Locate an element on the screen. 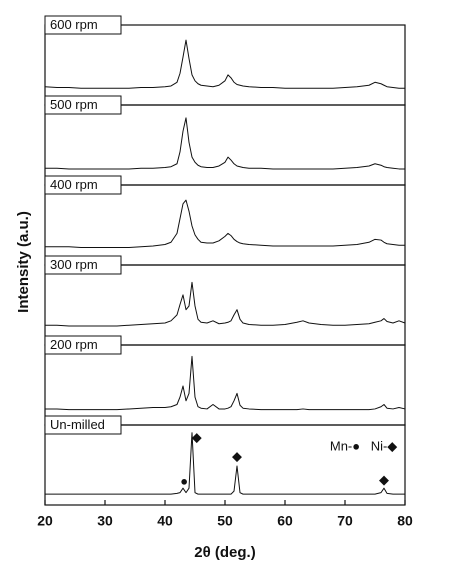 Image resolution: width=449 pixels, height=575 pixels. panel-label: 600 rpm is located at coordinates (74, 24).